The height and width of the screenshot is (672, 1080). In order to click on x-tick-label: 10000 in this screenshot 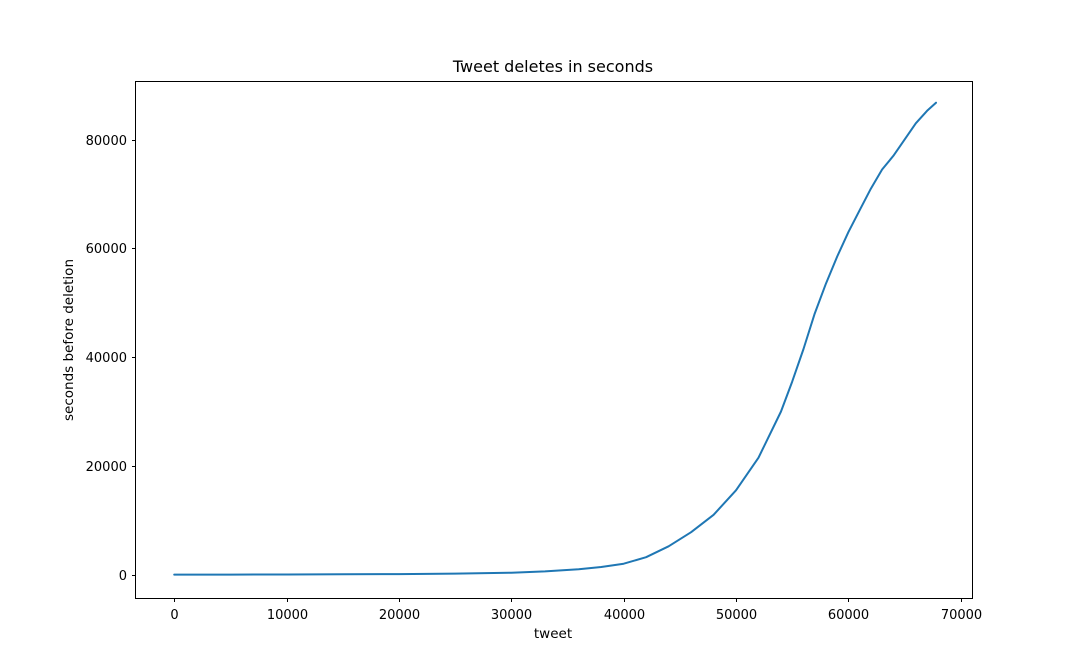, I will do `click(287, 615)`.